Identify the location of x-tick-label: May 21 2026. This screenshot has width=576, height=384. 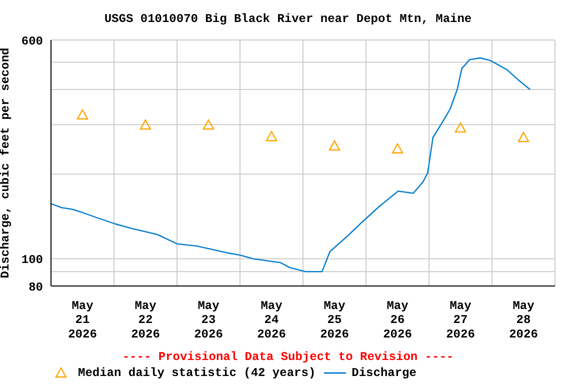
(82, 320).